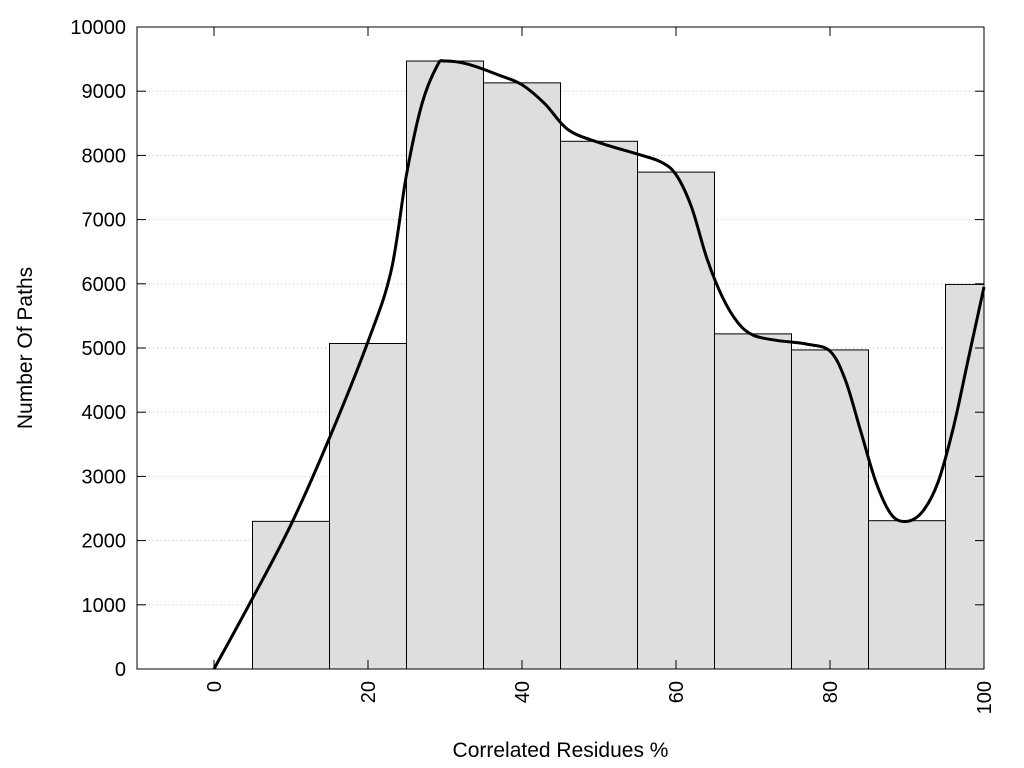 This screenshot has width=1024, height=768. I want to click on y-axis-title: Number Of Paths, so click(25, 348).